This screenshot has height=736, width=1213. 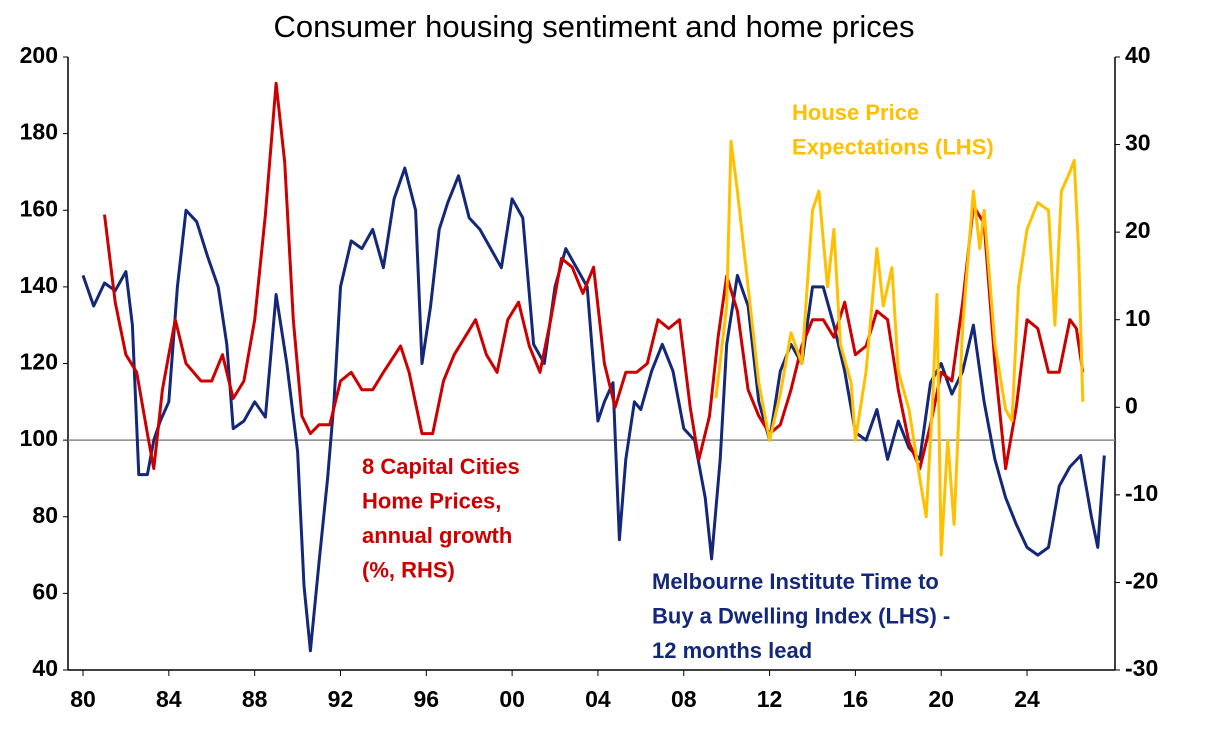 I want to click on x-tick-label: 00, so click(x=512, y=699).